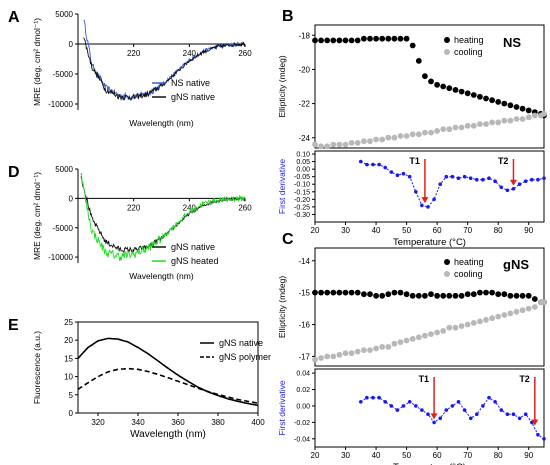  Describe the element at coordinates (68, 322) in the screenshot. I see `y-tick-label: 25` at that location.